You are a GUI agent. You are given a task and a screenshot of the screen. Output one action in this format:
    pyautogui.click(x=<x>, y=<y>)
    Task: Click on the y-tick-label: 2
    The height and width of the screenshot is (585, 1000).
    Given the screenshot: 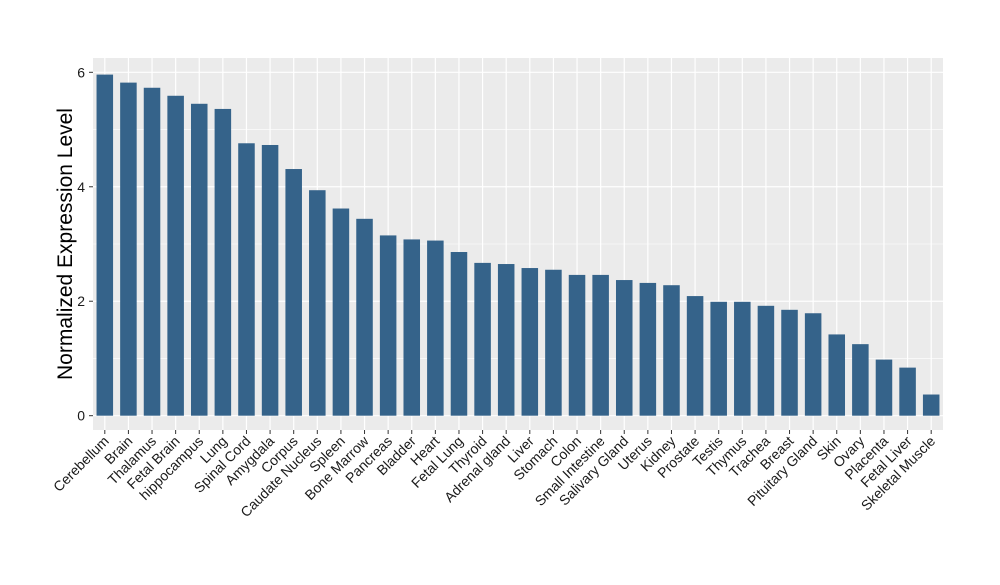 What is the action you would take?
    pyautogui.click(x=81, y=301)
    